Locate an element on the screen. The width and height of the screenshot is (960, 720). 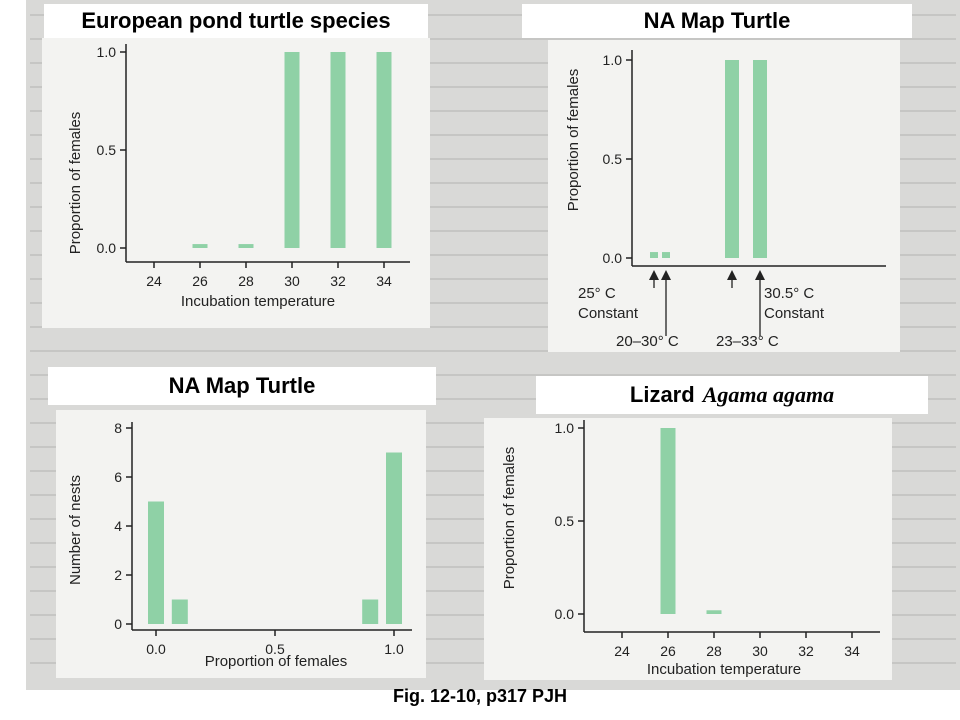
chart-title-text: Lizard is located at coordinates (662, 394).